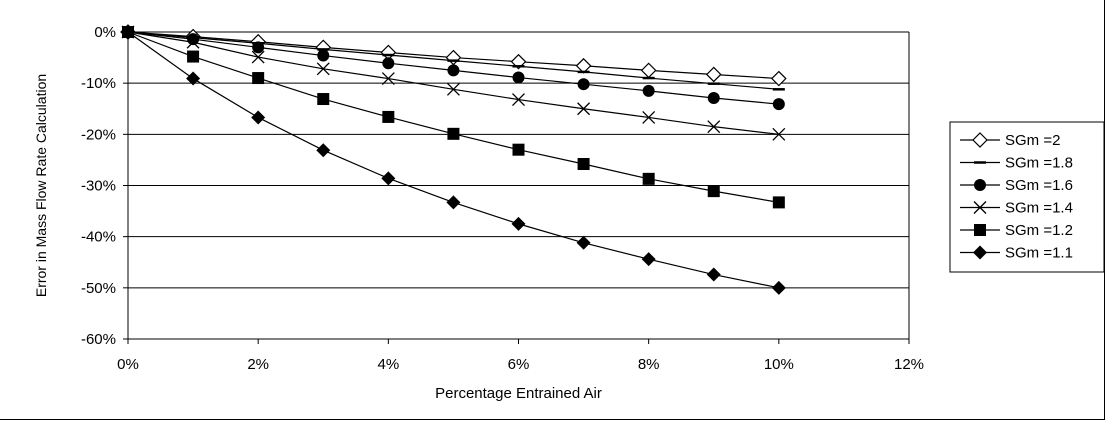  I want to click on y-tick-label: -50%, so click(98, 288).